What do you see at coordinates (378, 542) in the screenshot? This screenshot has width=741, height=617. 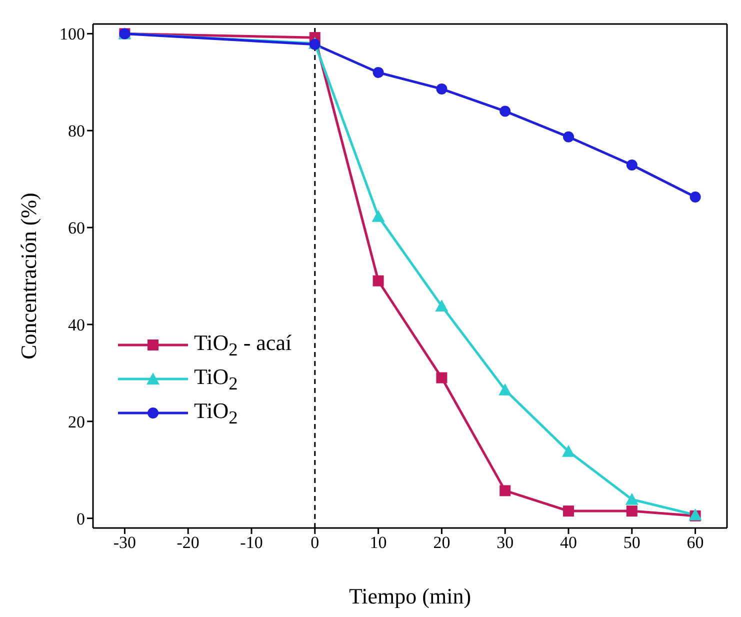 I see `x-tick-label: 10` at bounding box center [378, 542].